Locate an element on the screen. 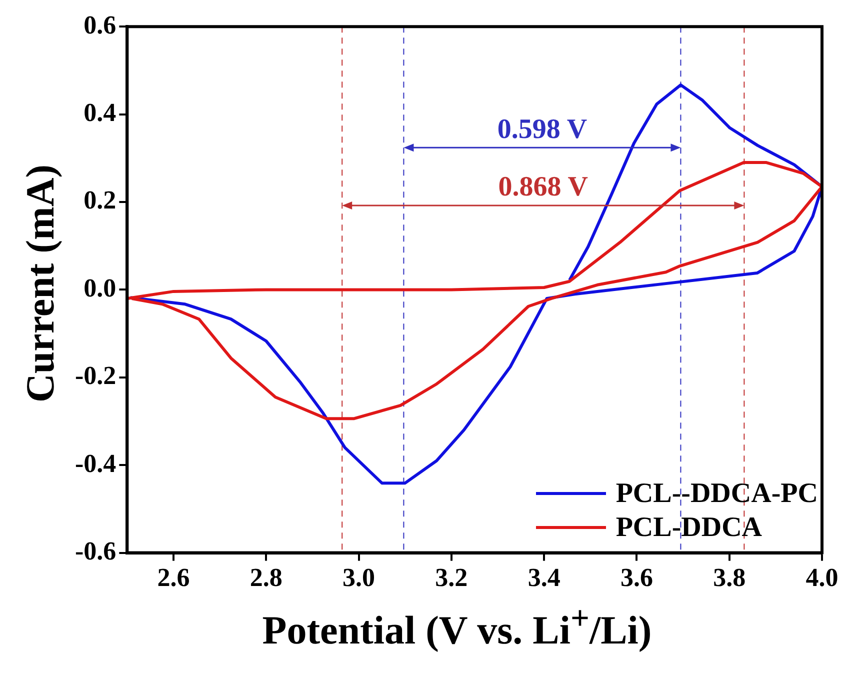 The image size is (854, 686). y-tick-label: 0.4 is located at coordinates (100, 113).